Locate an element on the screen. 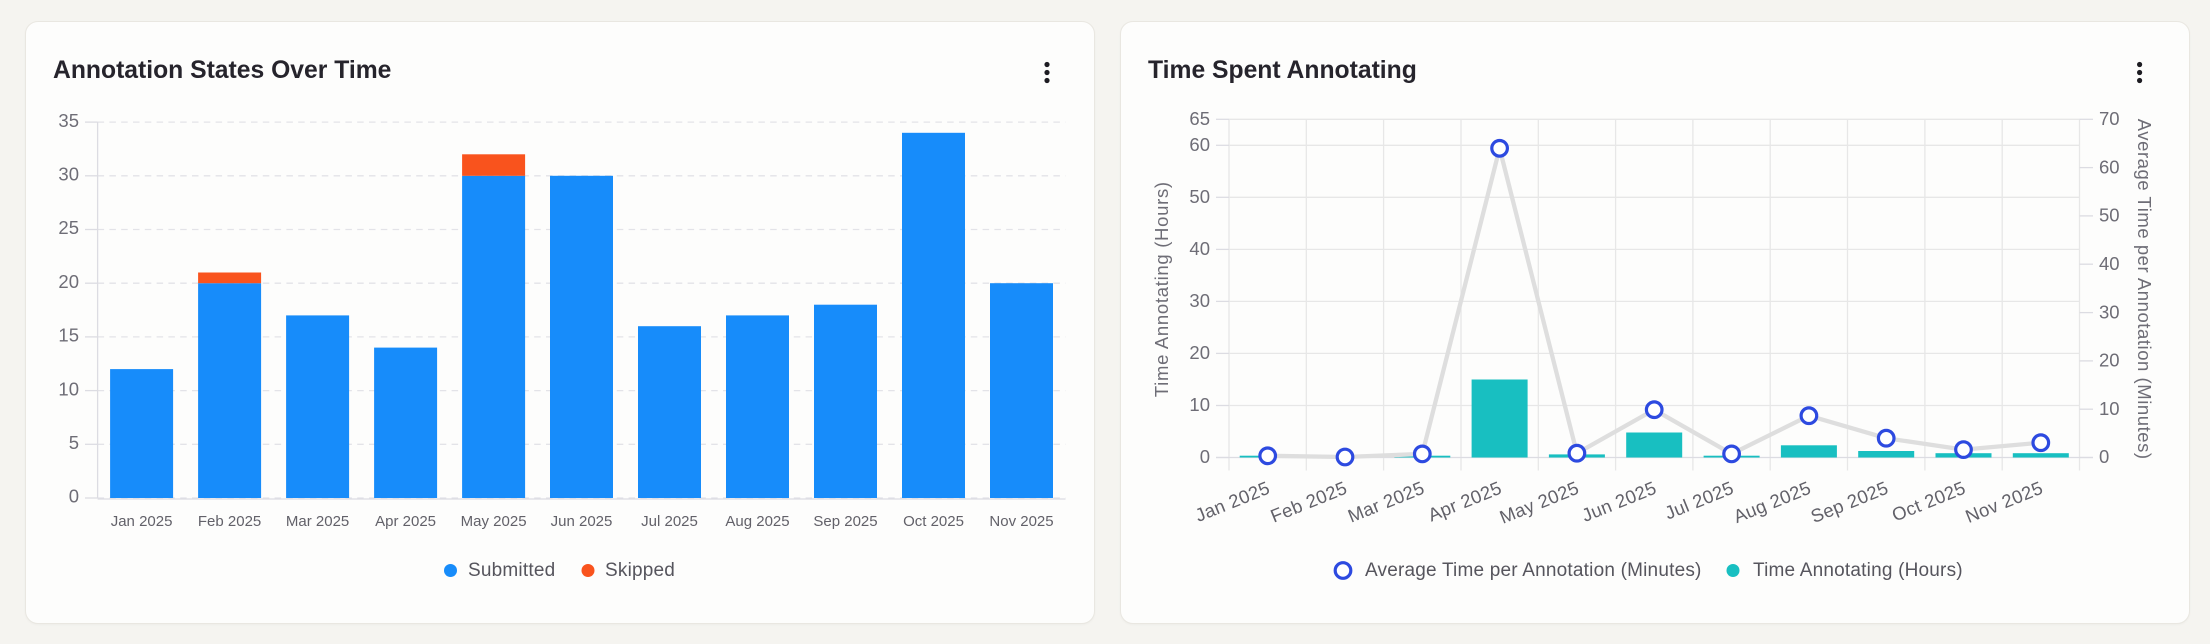 Image resolution: width=2210 pixels, height=644 pixels. svg-text: 5 is located at coordinates (74, 442).